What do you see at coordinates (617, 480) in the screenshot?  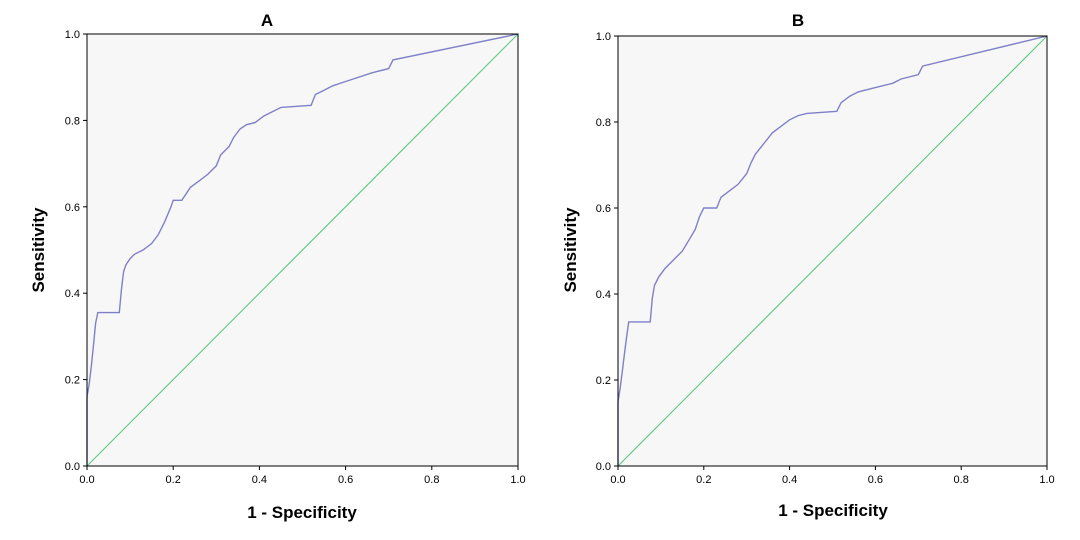 I see `x-tick-label-b-0: 0.0` at bounding box center [617, 480].